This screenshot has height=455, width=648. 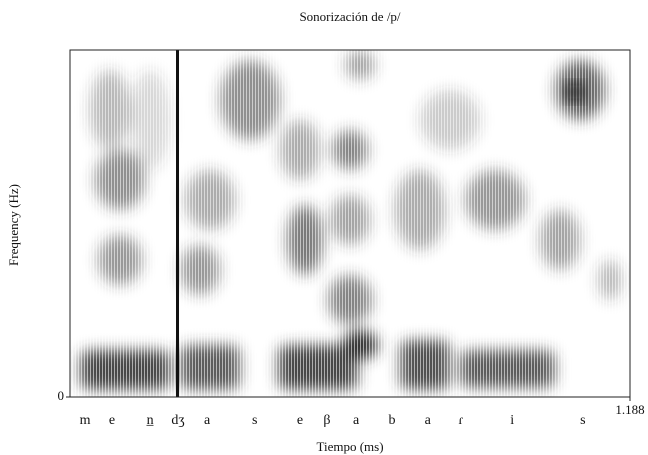 What do you see at coordinates (349, 16) in the screenshot?
I see `chart-title: Sonorización de /p/` at bounding box center [349, 16].